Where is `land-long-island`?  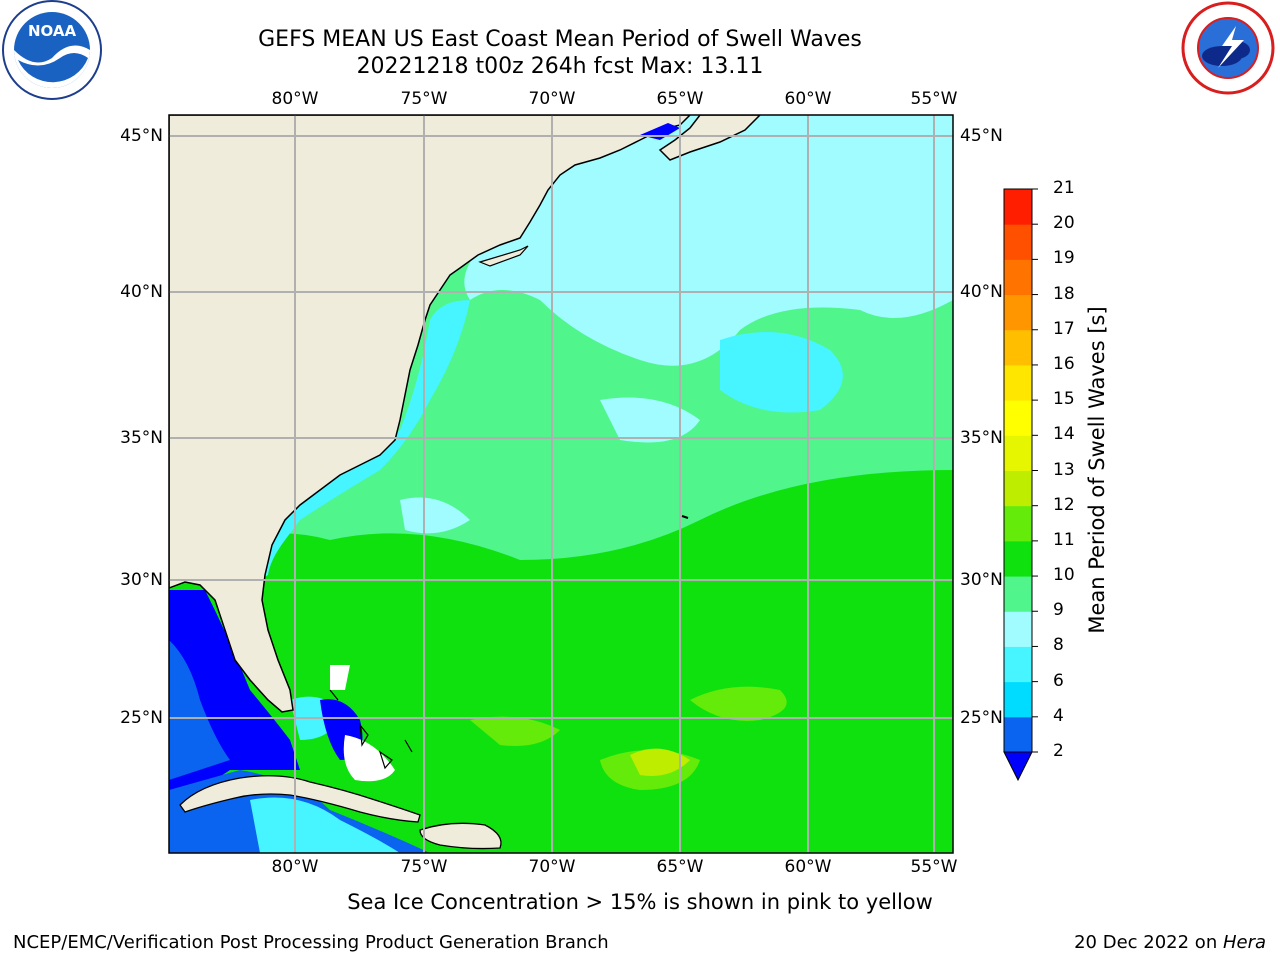
land-long-island is located at coordinates (503, 256).